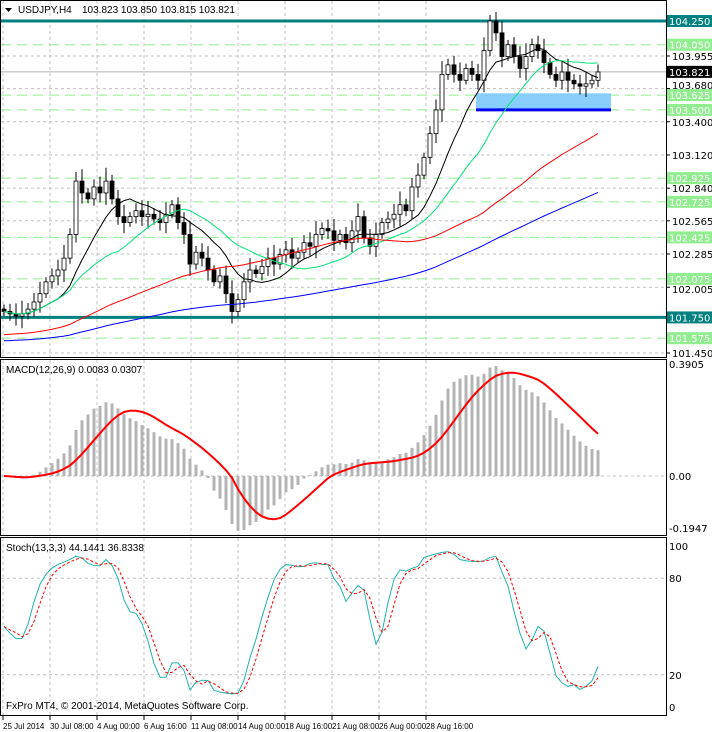 The width and height of the screenshot is (712, 732). I want to click on stoch-axis-label: 100, so click(678, 547).